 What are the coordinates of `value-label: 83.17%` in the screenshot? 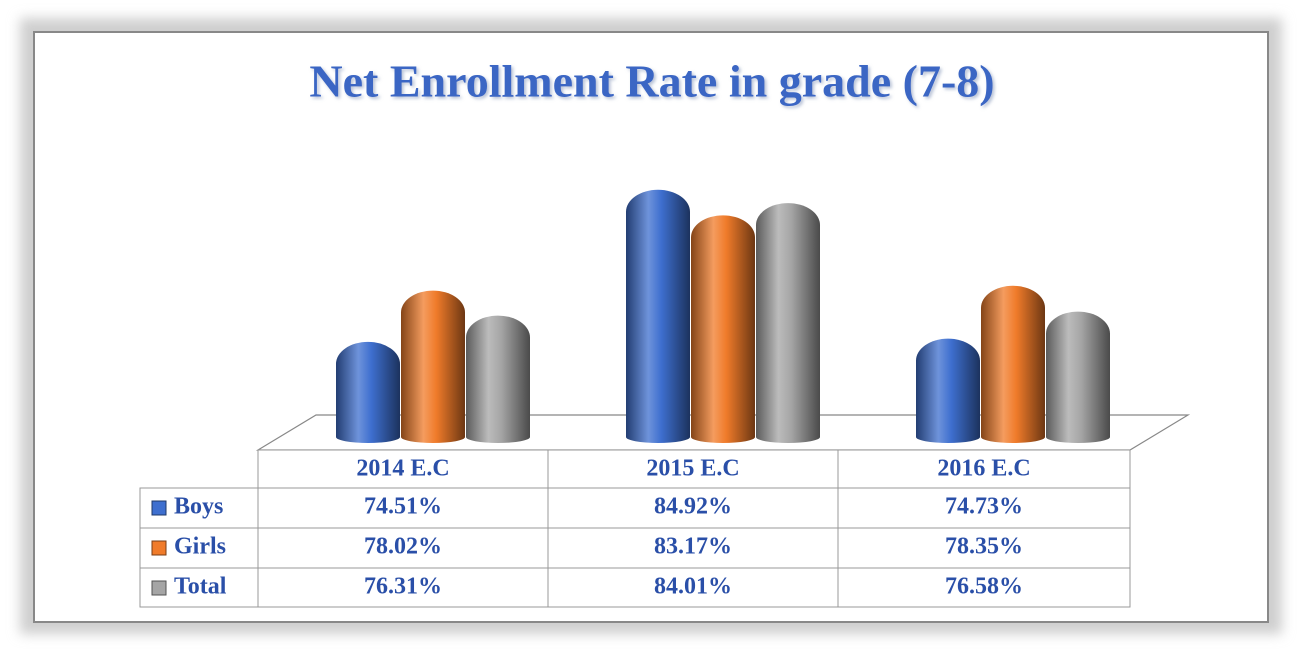 It's located at (693, 547).